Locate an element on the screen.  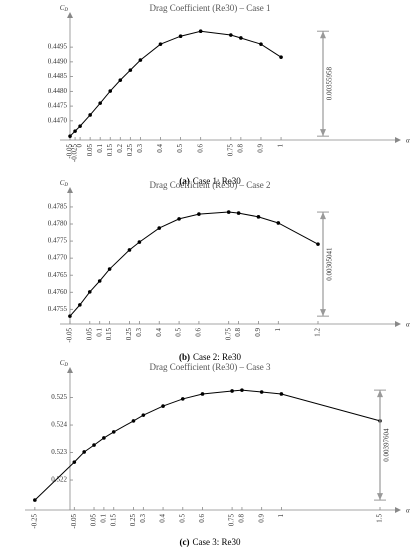
x-tick-label: 1 is located at coordinates (281, 516).